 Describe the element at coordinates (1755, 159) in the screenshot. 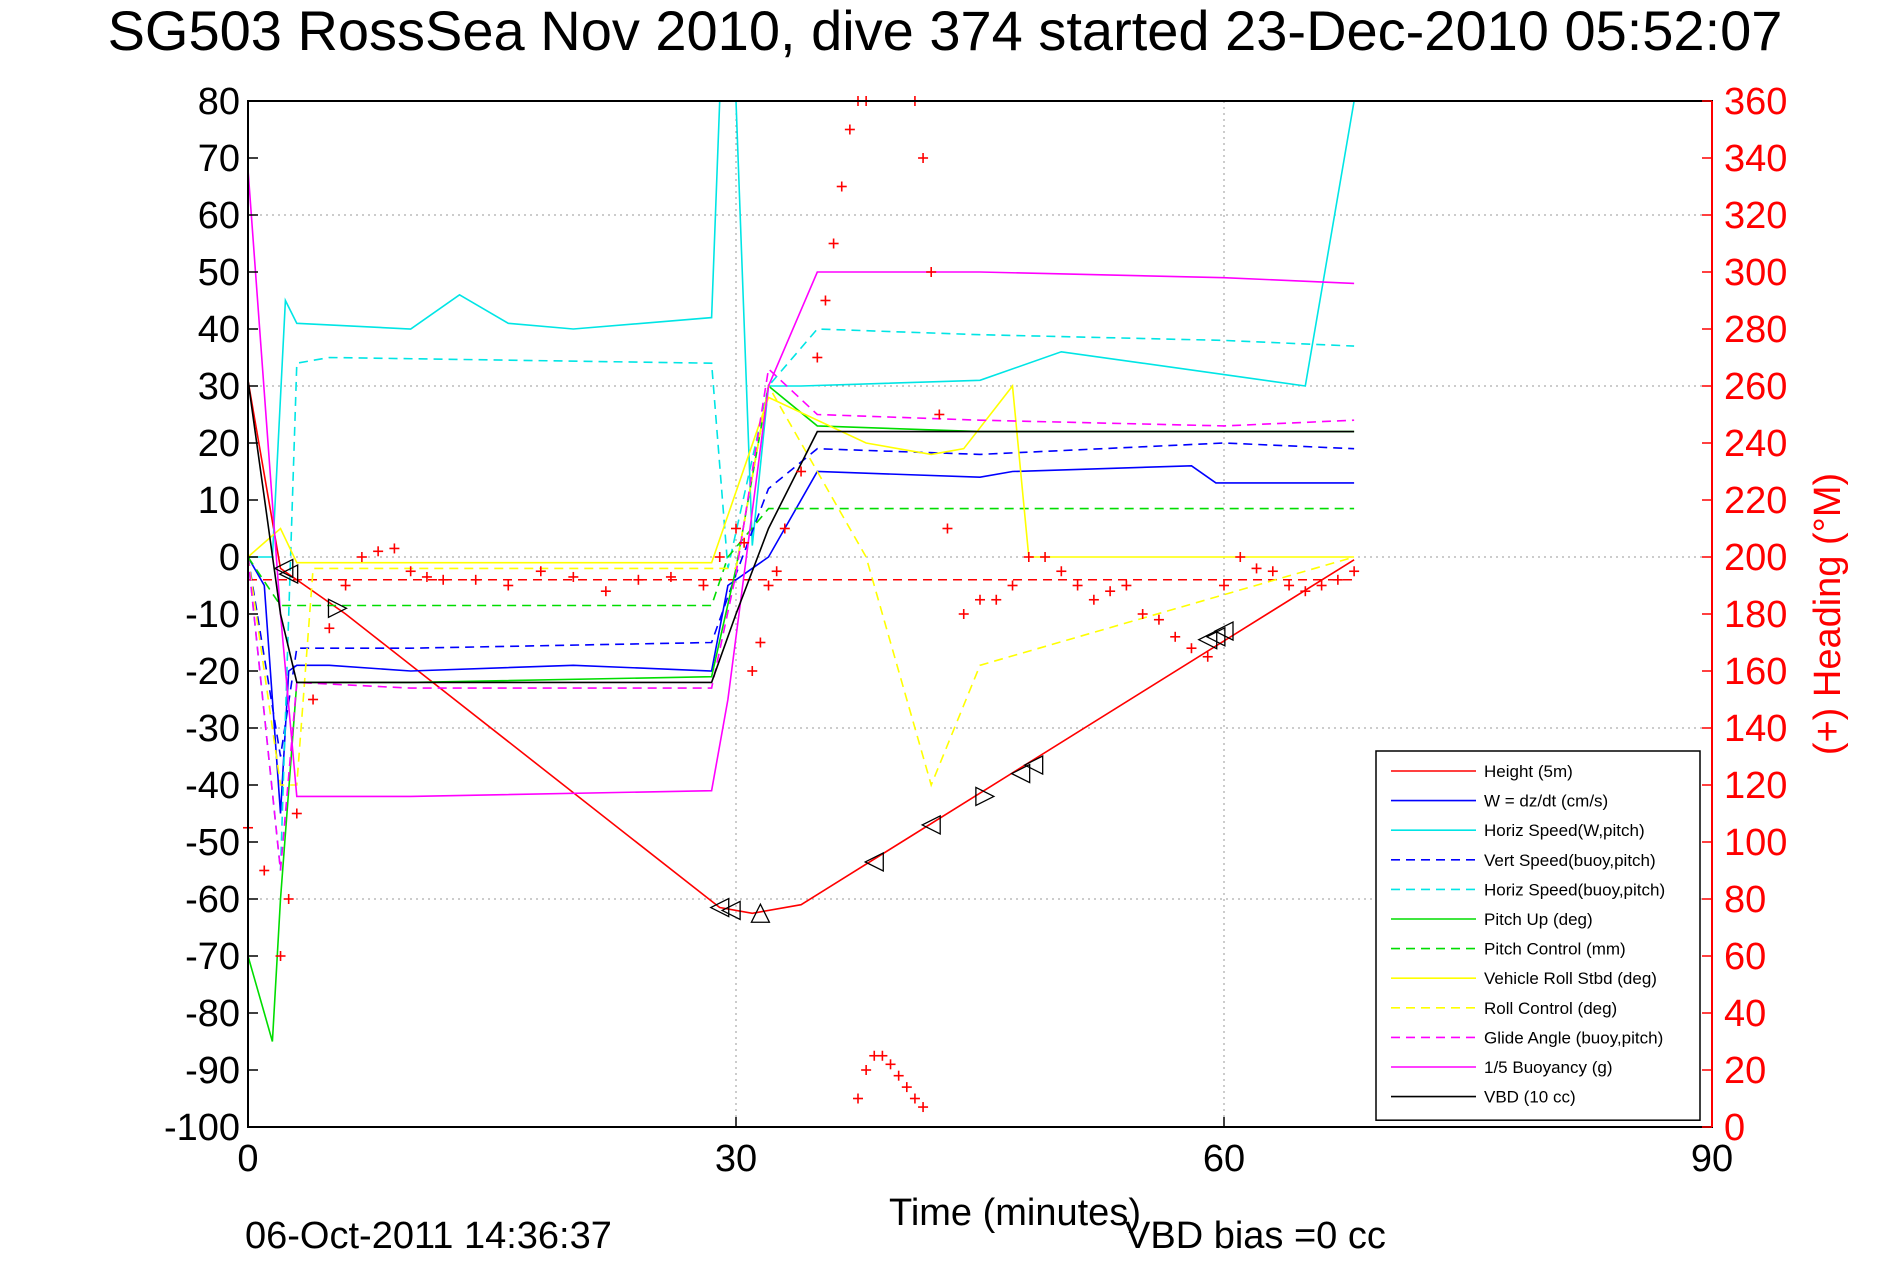

I see `y2-tick-label-1: 340` at that location.